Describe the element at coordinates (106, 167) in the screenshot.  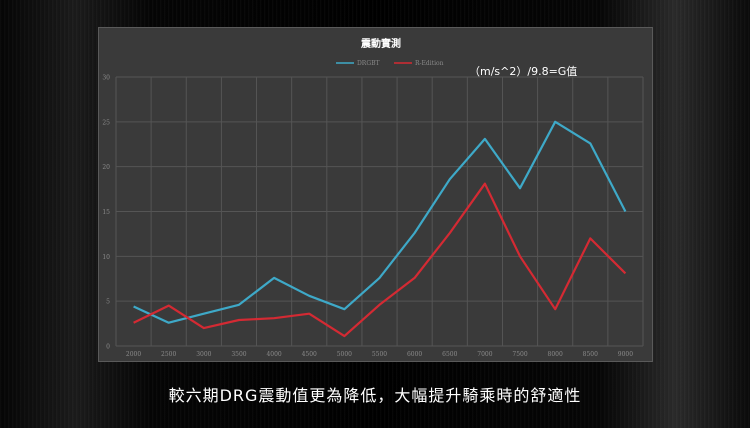
I see `y-tick-label: 20` at that location.